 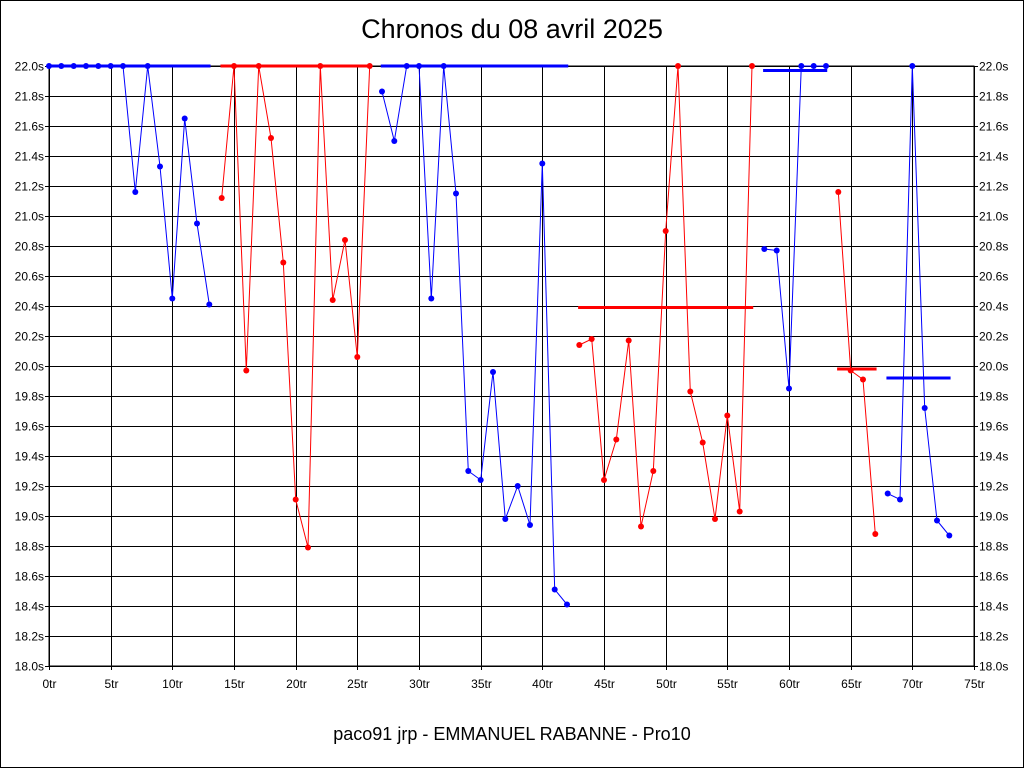 I want to click on y-tick-label: 20.4s, so click(x=29, y=307).